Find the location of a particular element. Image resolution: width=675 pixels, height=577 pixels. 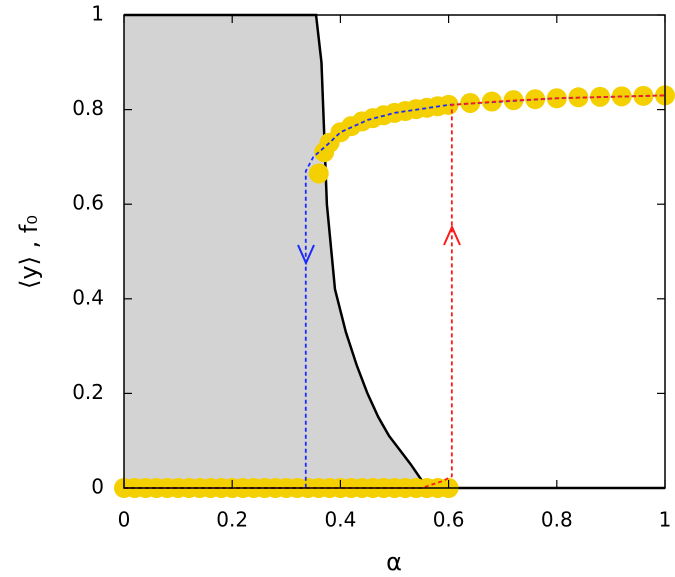

arrow-up is located at coordinates (452, 235).